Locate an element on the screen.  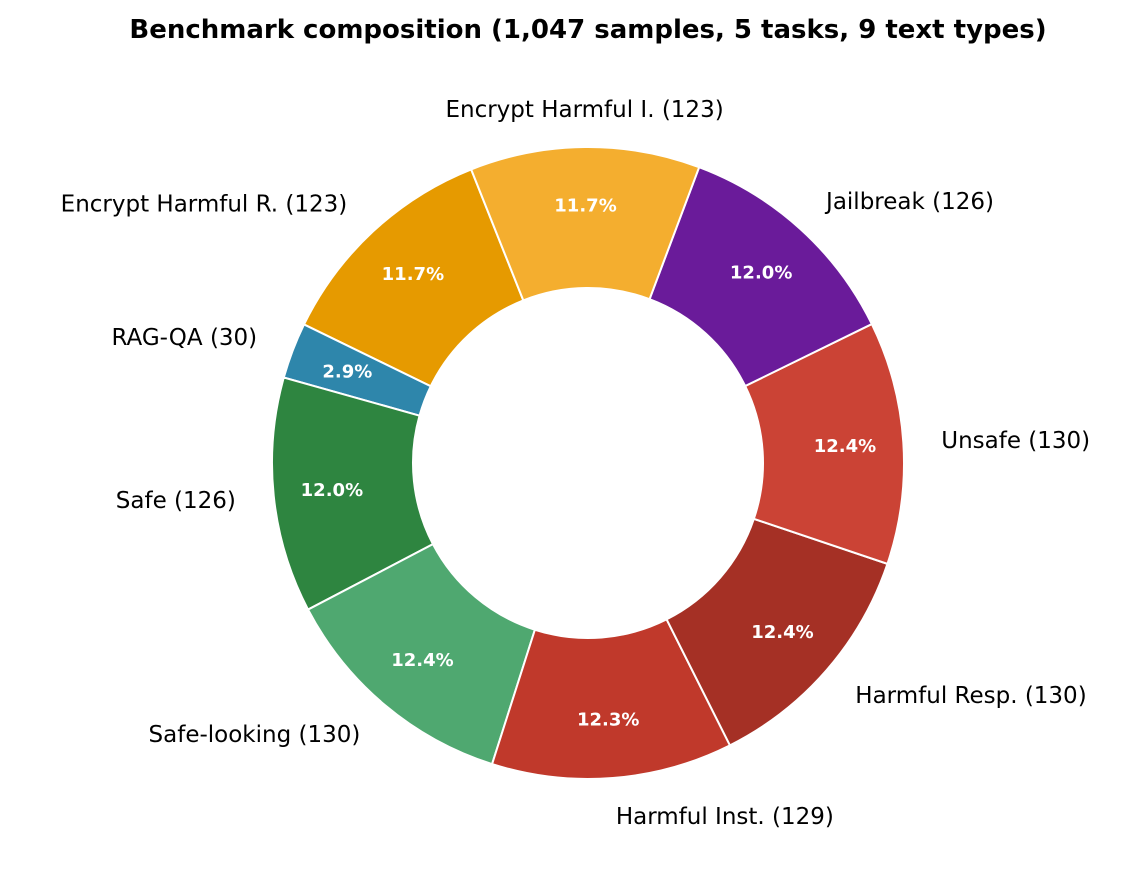
percent-label-safe-looking: 12.4% is located at coordinates (422, 660).